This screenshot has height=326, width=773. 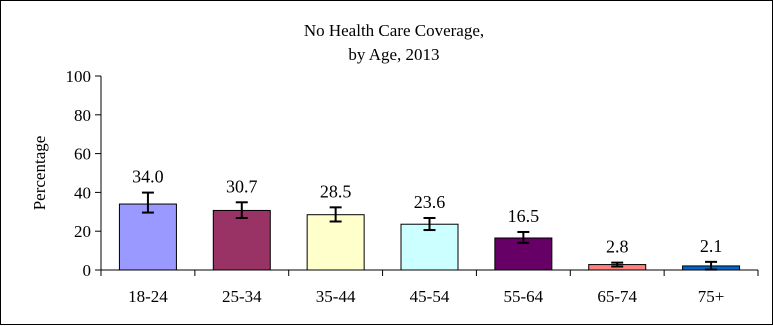 What do you see at coordinates (336, 191) in the screenshot?
I see `data-label: 28.5` at bounding box center [336, 191].